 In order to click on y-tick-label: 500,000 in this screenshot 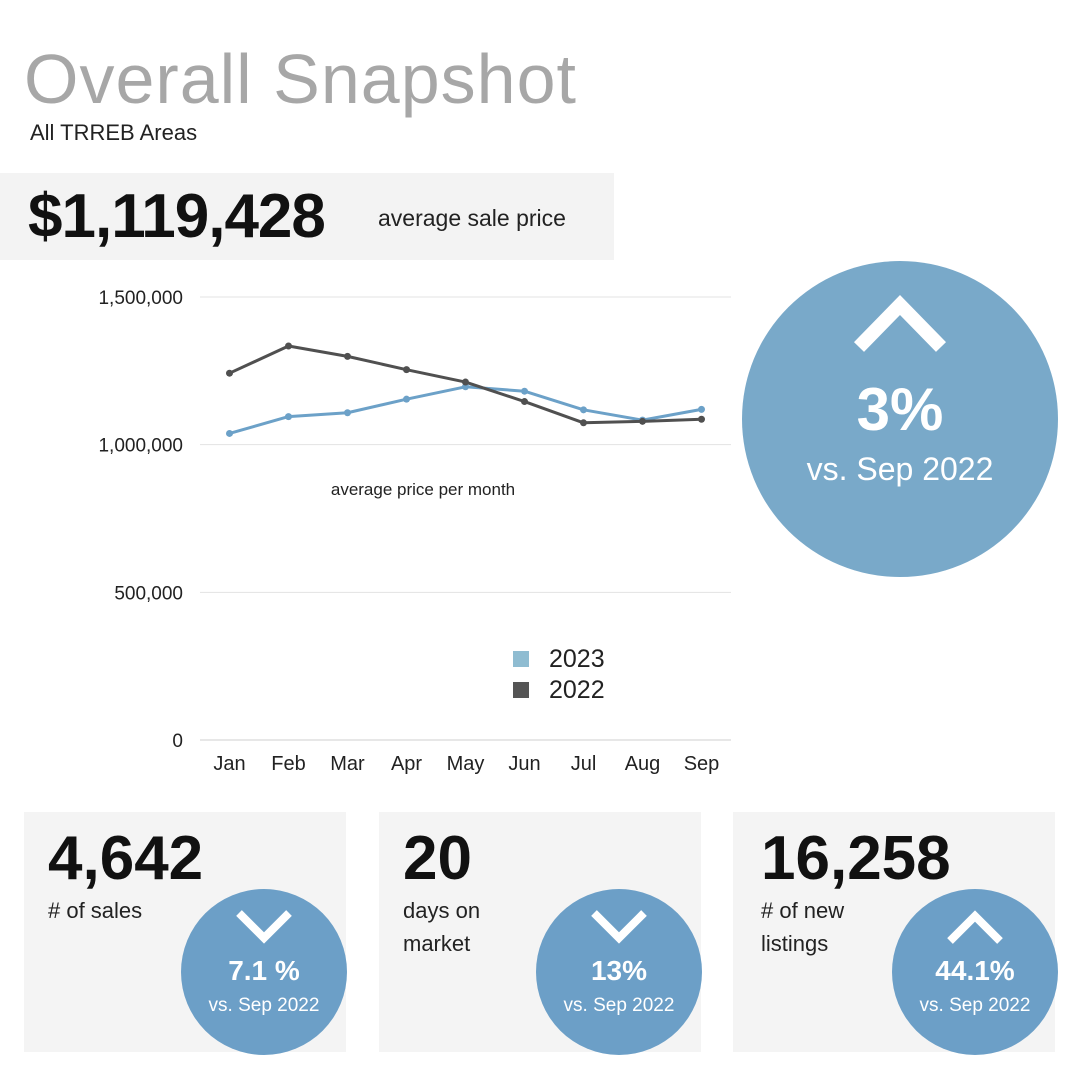, I will do `click(148, 593)`.